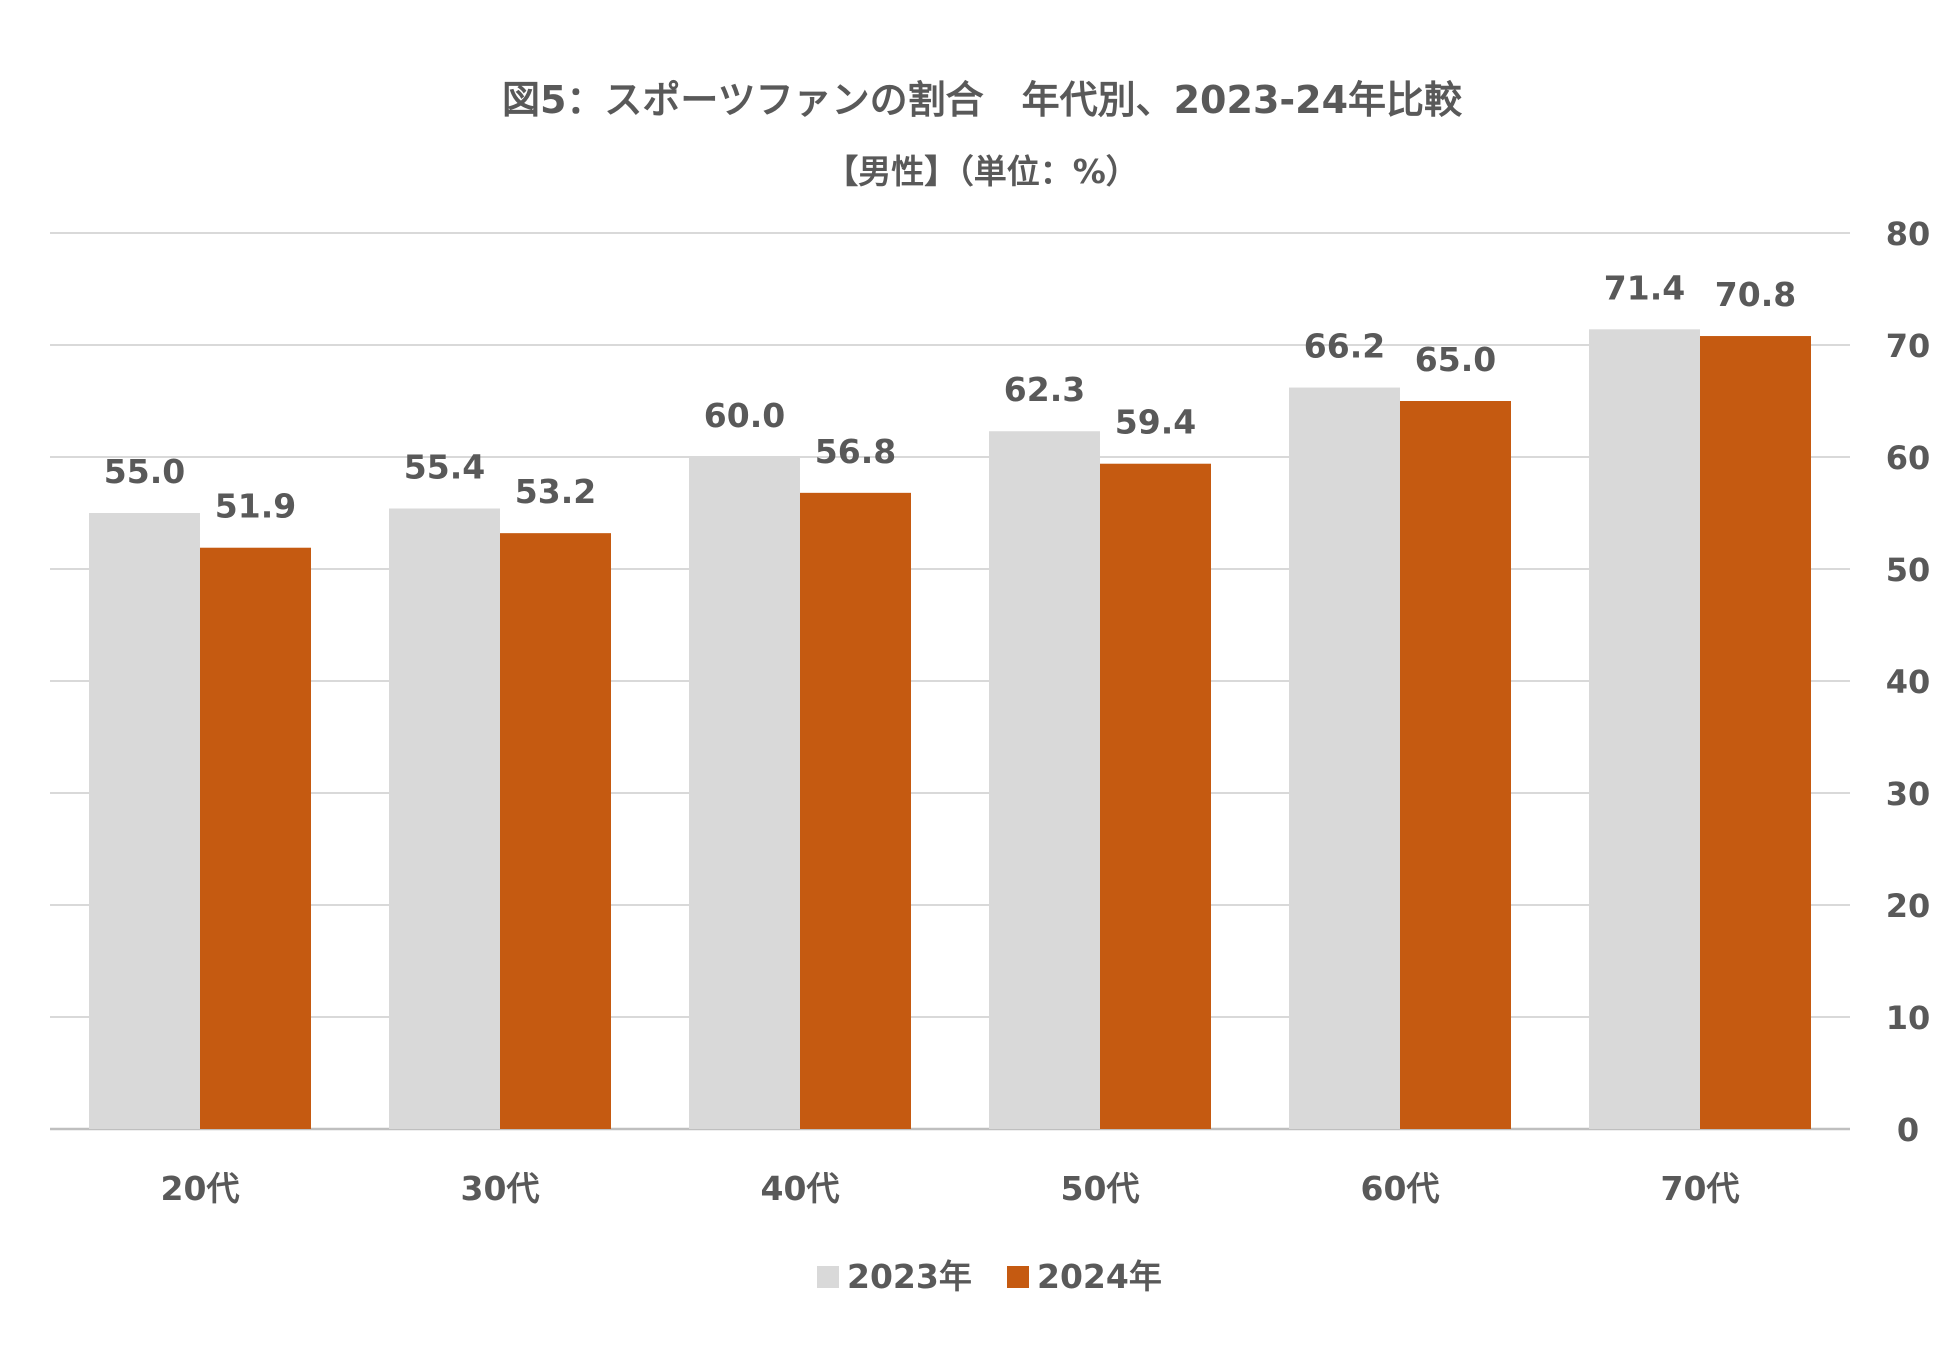 The width and height of the screenshot is (1950, 1353). Describe the element at coordinates (1400, 1188) in the screenshot. I see `x-tick-label: 60代` at that location.